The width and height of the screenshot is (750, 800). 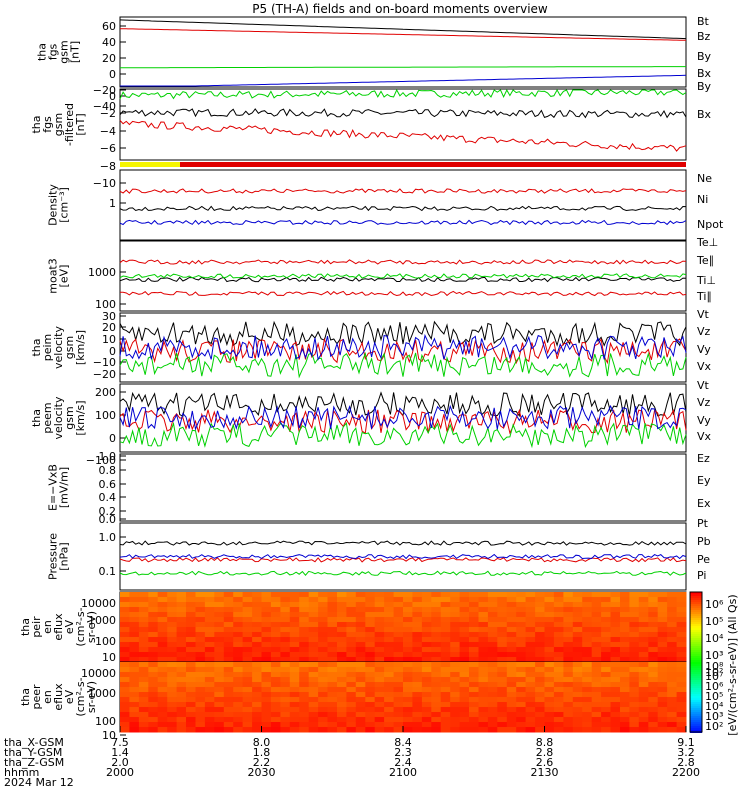 What do you see at coordinates (47, 627) in the screenshot?
I see `y-axis-label: en` at bounding box center [47, 627].